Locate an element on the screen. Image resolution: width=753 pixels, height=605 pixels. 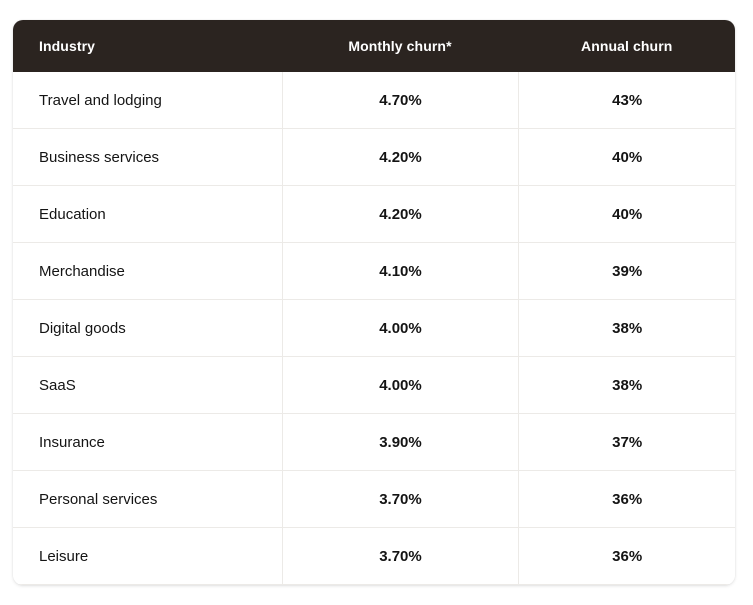
table-row: Insurance 3.90% 37% is located at coordinates (374, 442).